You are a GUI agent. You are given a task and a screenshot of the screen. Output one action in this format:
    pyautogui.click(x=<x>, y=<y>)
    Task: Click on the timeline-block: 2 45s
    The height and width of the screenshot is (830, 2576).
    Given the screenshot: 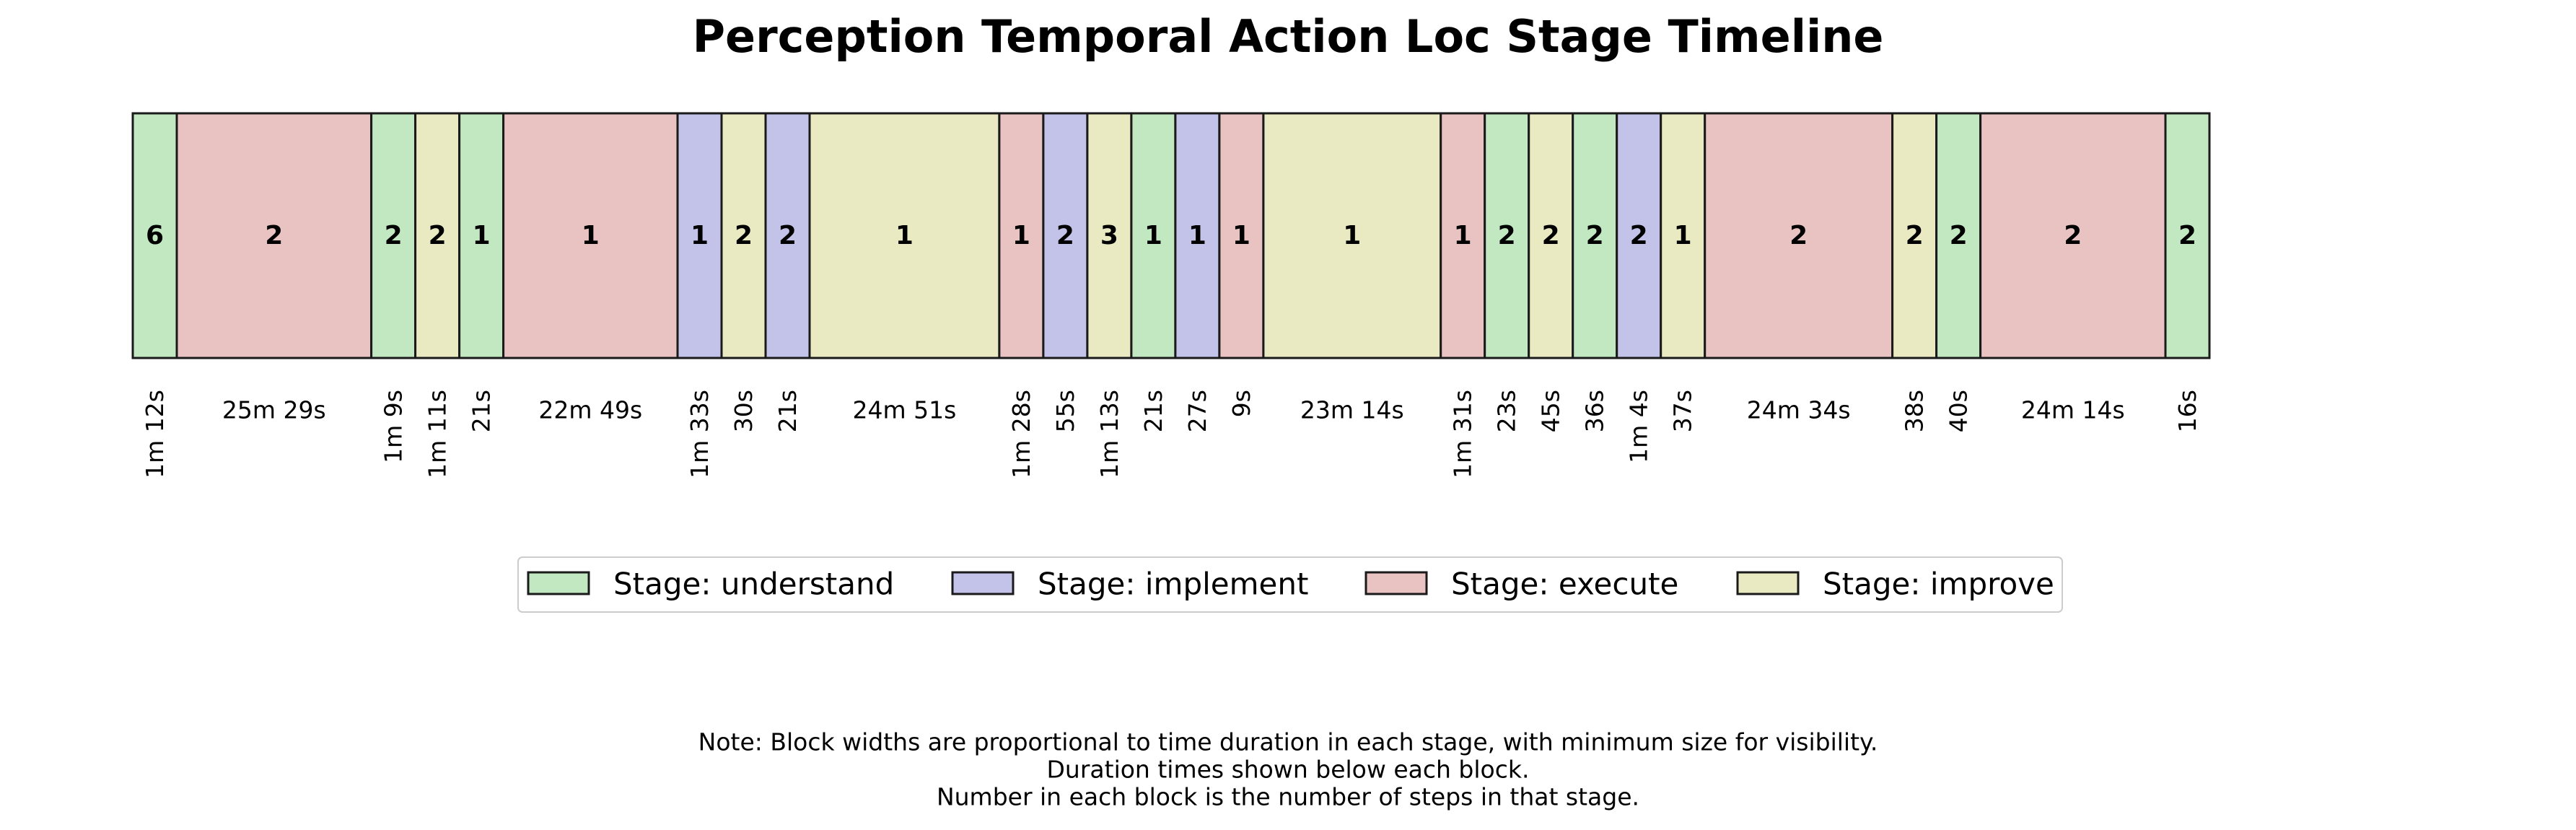 What is the action you would take?
    pyautogui.click(x=1551, y=272)
    